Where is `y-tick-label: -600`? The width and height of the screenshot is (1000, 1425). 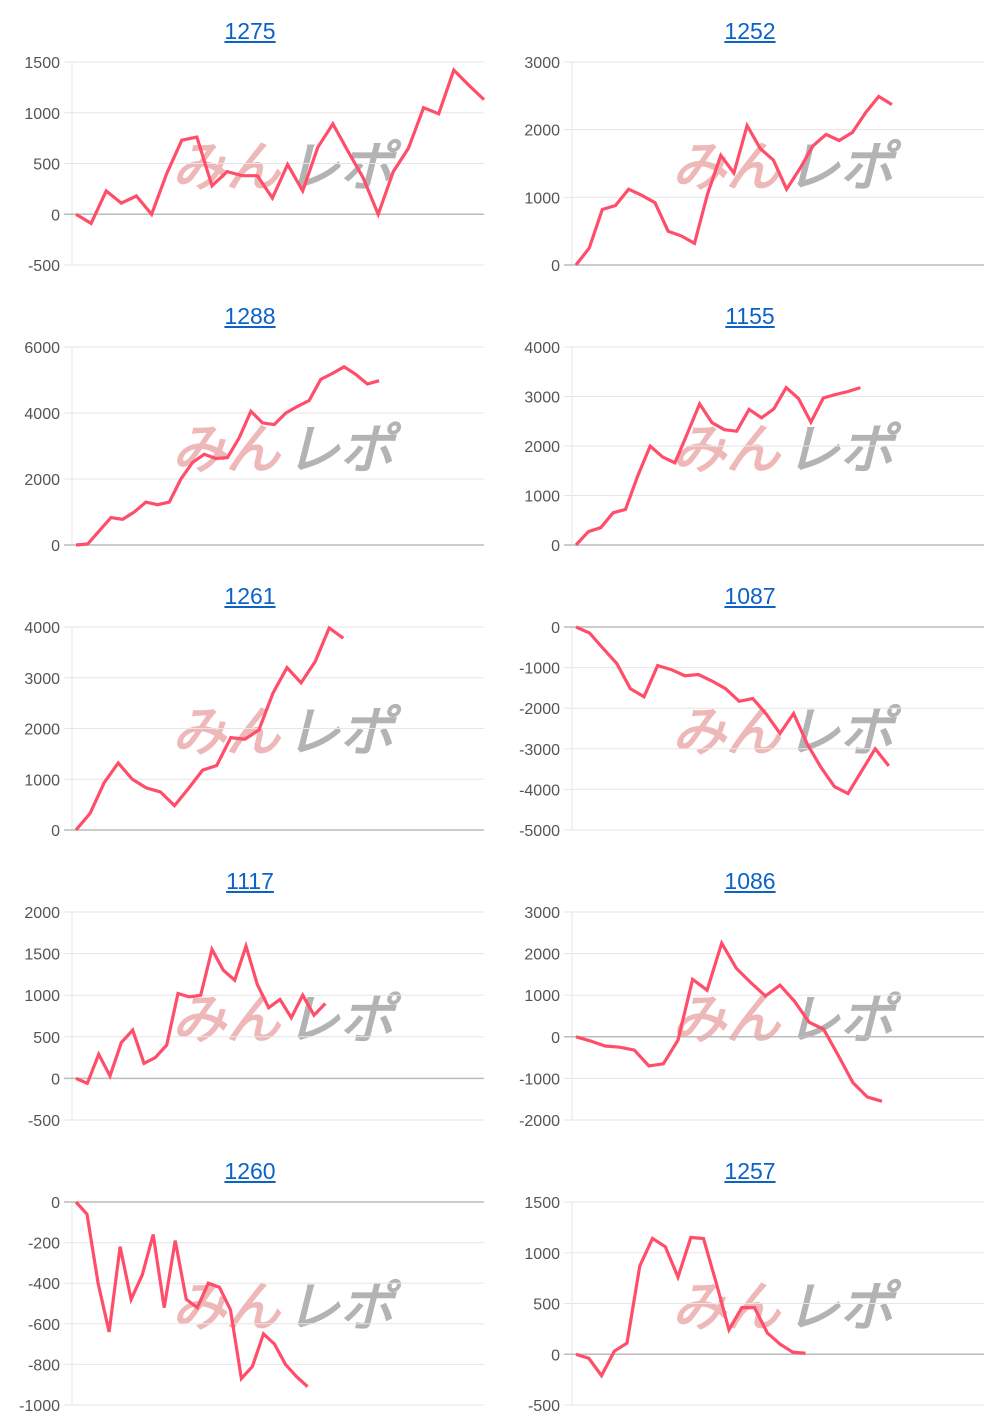 y-tick-label: -600 is located at coordinates (44, 1325).